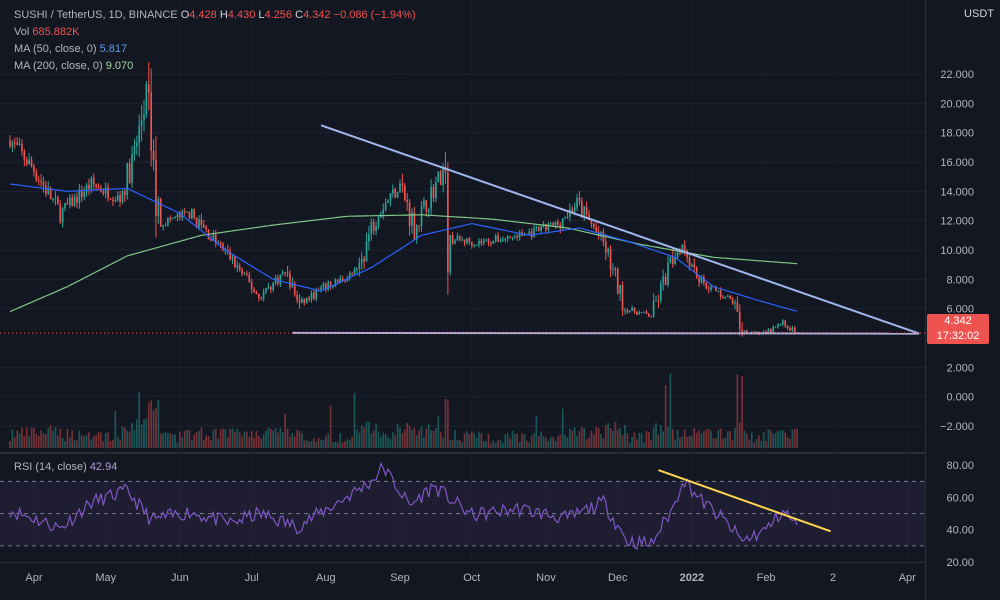 The image size is (1000, 600). What do you see at coordinates (105, 578) in the screenshot?
I see `time-tick-label: May` at bounding box center [105, 578].